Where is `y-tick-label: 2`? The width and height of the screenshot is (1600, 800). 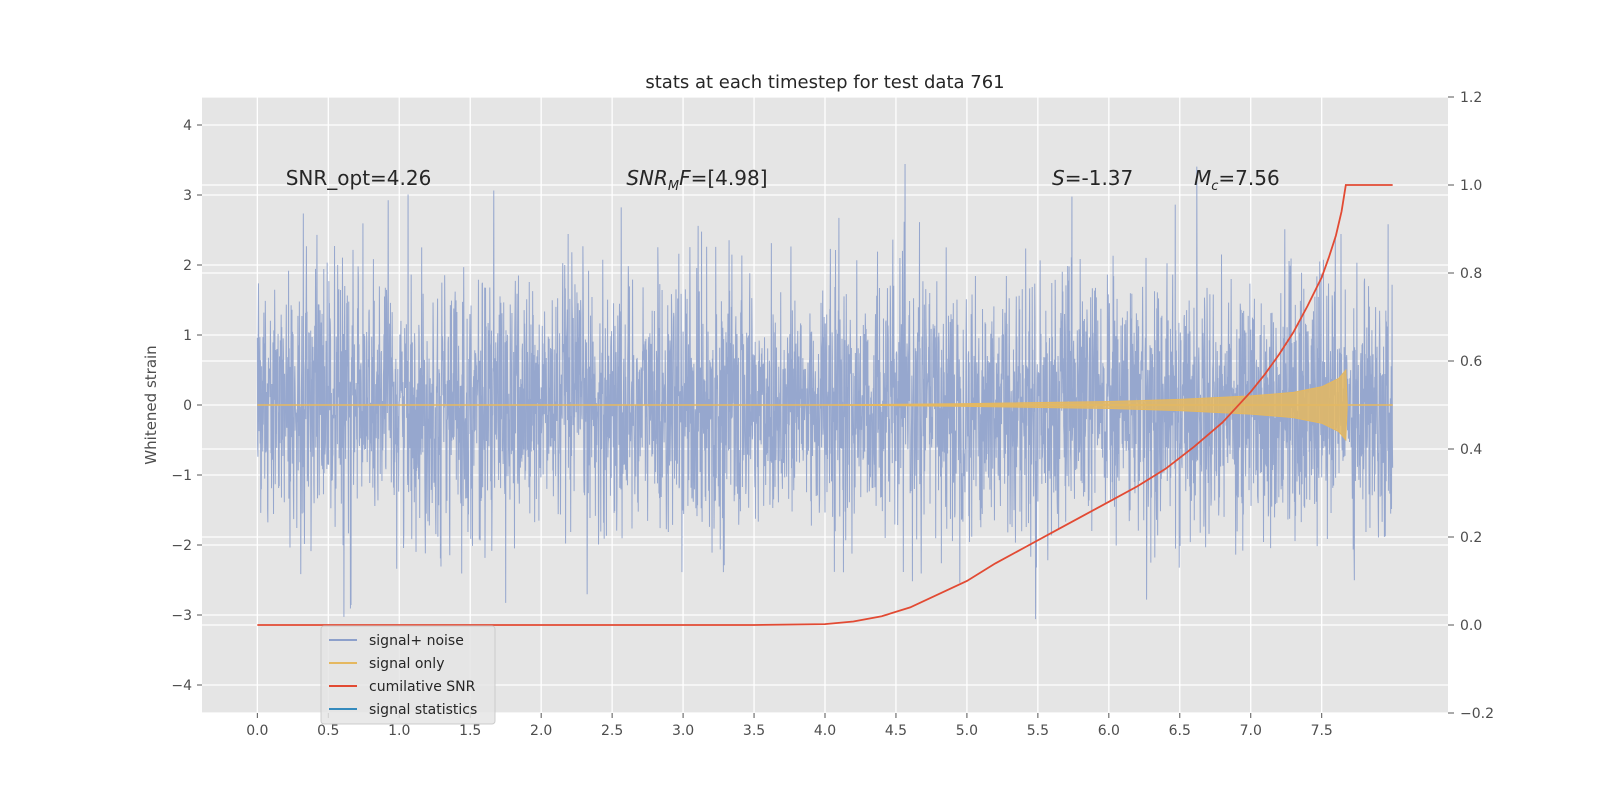
y-tick-label: 2 is located at coordinates (187, 266).